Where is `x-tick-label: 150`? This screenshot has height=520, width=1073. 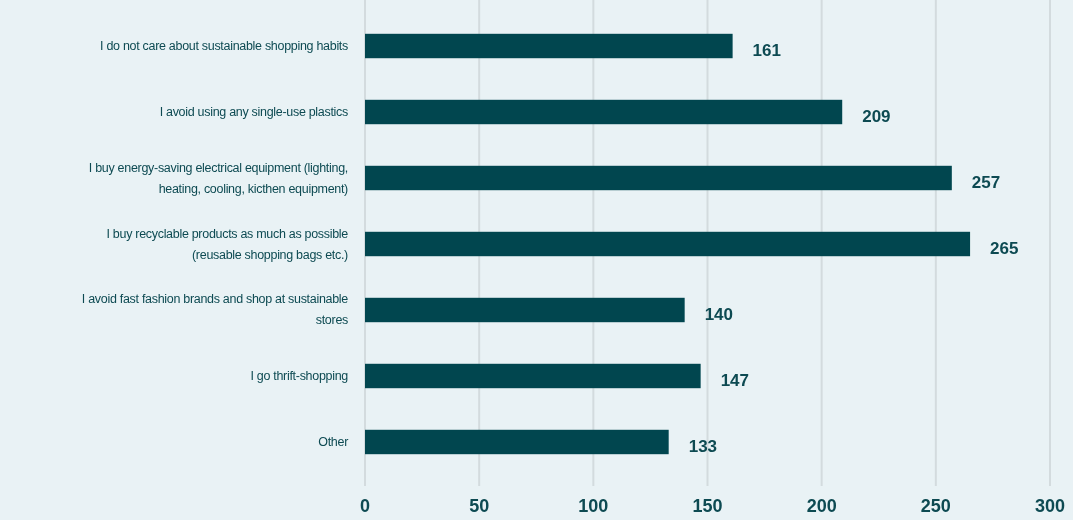
x-tick-label: 150 is located at coordinates (707, 506).